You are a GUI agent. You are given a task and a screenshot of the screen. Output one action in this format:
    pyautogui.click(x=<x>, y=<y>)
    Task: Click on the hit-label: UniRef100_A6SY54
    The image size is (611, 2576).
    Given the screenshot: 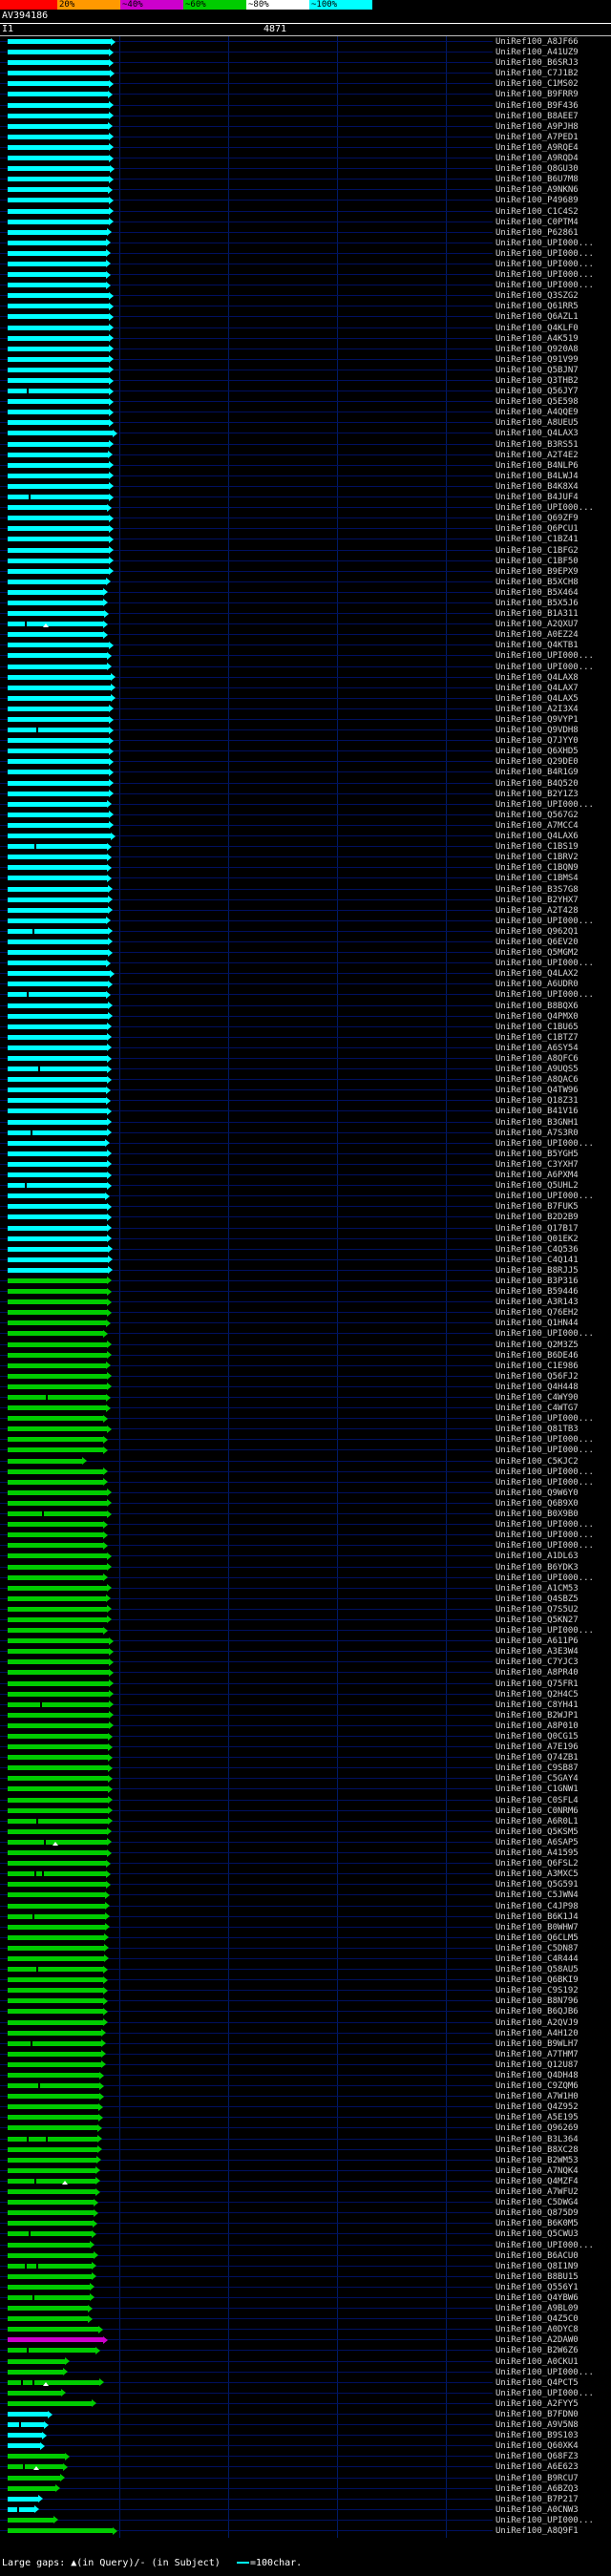 What is the action you would take?
    pyautogui.click(x=537, y=1048)
    